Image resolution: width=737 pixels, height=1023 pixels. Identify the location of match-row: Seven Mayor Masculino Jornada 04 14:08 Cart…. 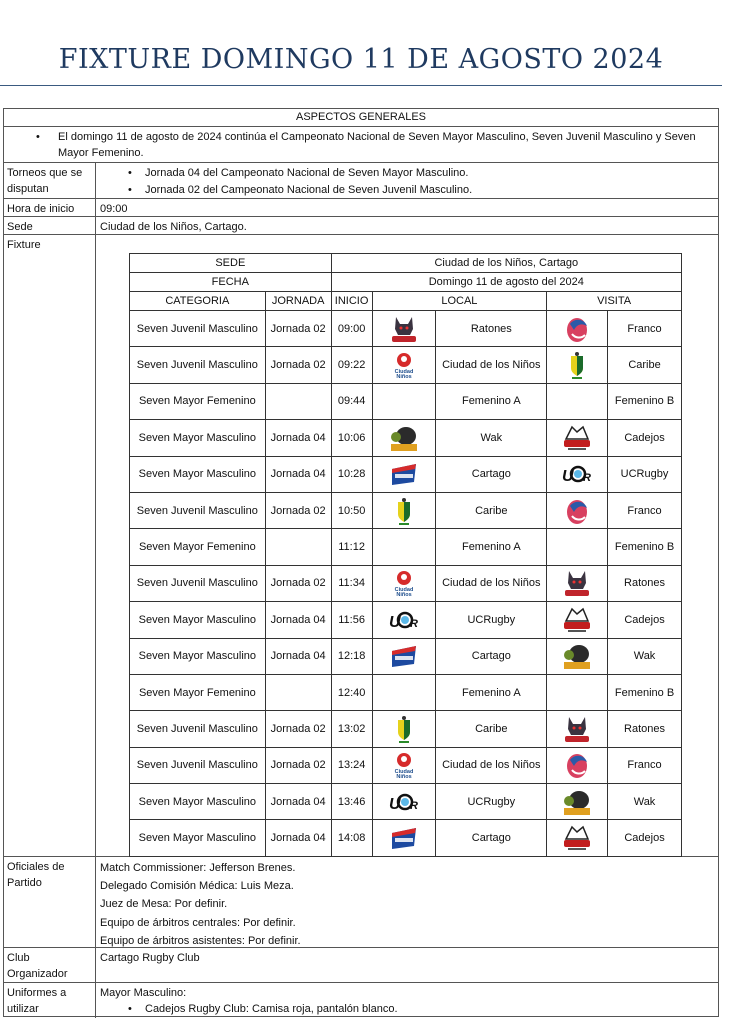
(405, 838).